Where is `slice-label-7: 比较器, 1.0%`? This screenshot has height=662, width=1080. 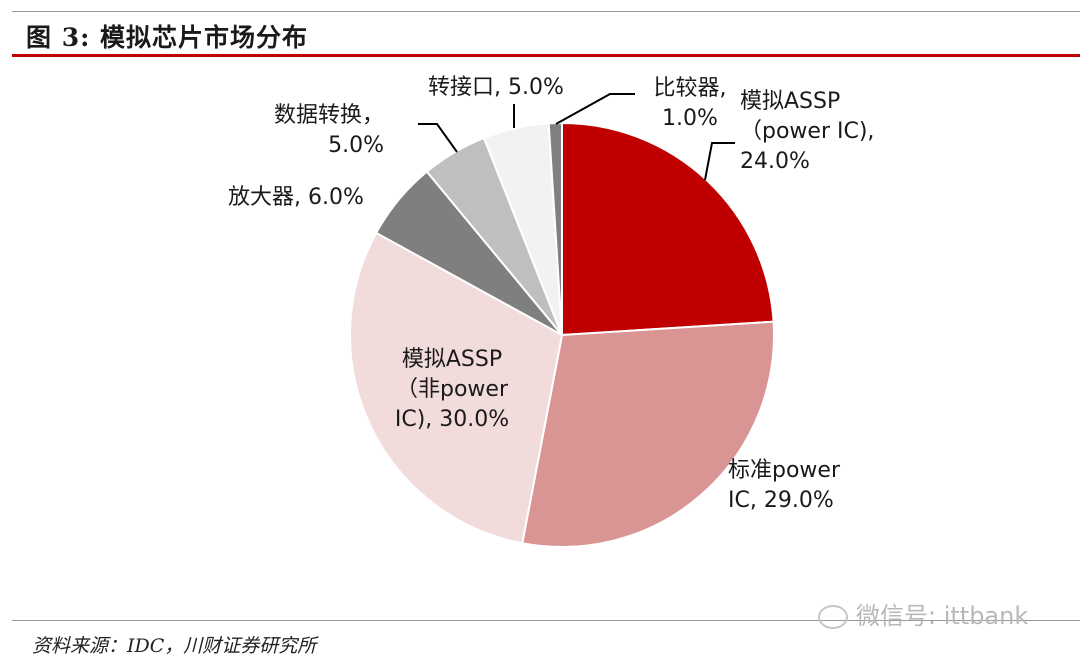 slice-label-7: 比较器, 1.0% is located at coordinates (690, 103).